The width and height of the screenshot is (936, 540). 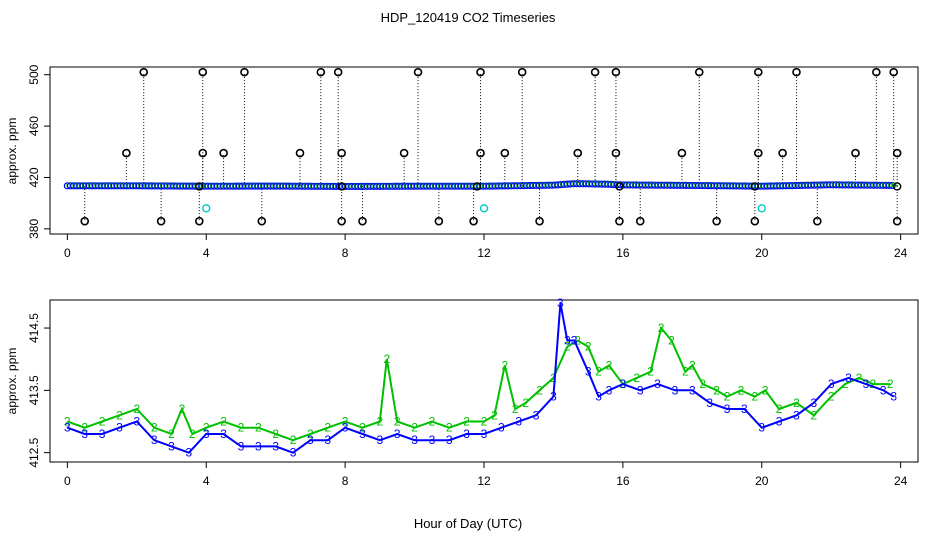 I want to click on x-tick-label: 12, so click(x=484, y=253).